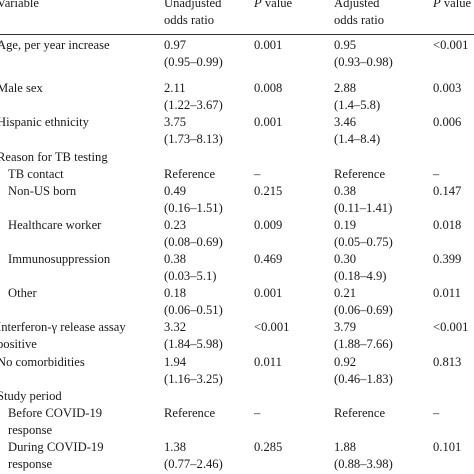  I want to click on adjusted-p-value: 0.003, so click(447, 88).